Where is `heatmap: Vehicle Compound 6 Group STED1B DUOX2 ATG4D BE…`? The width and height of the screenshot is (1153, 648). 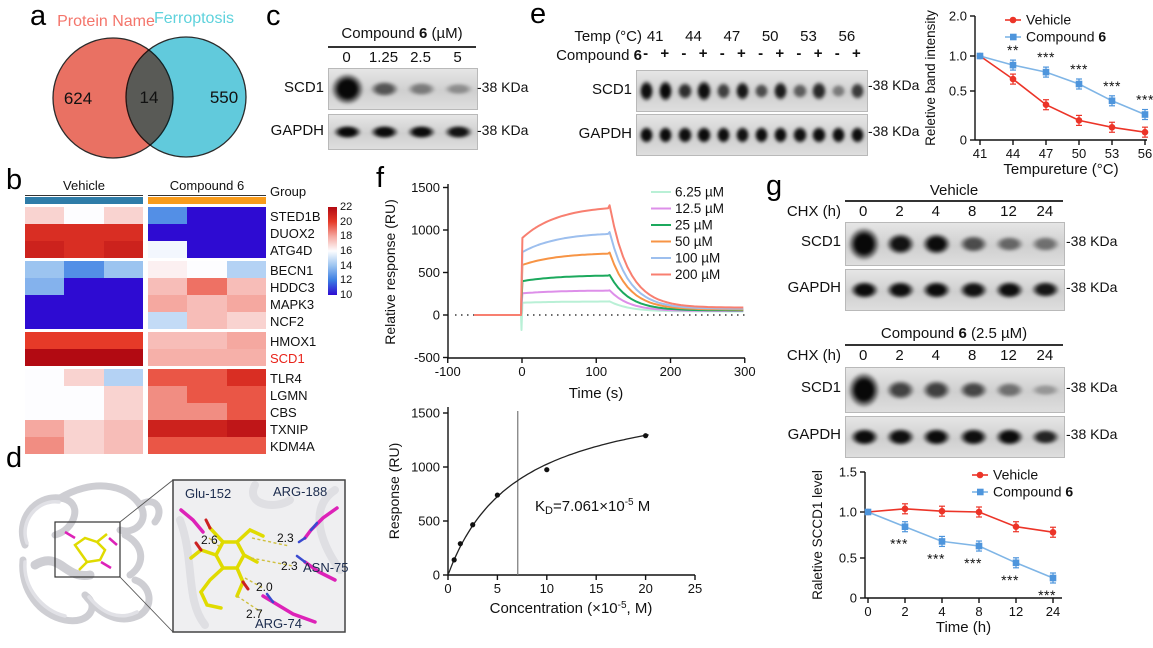
heatmap: Vehicle Compound 6 Group STED1B DUOX2 ATG4D BE… is located at coordinates (195, 324).